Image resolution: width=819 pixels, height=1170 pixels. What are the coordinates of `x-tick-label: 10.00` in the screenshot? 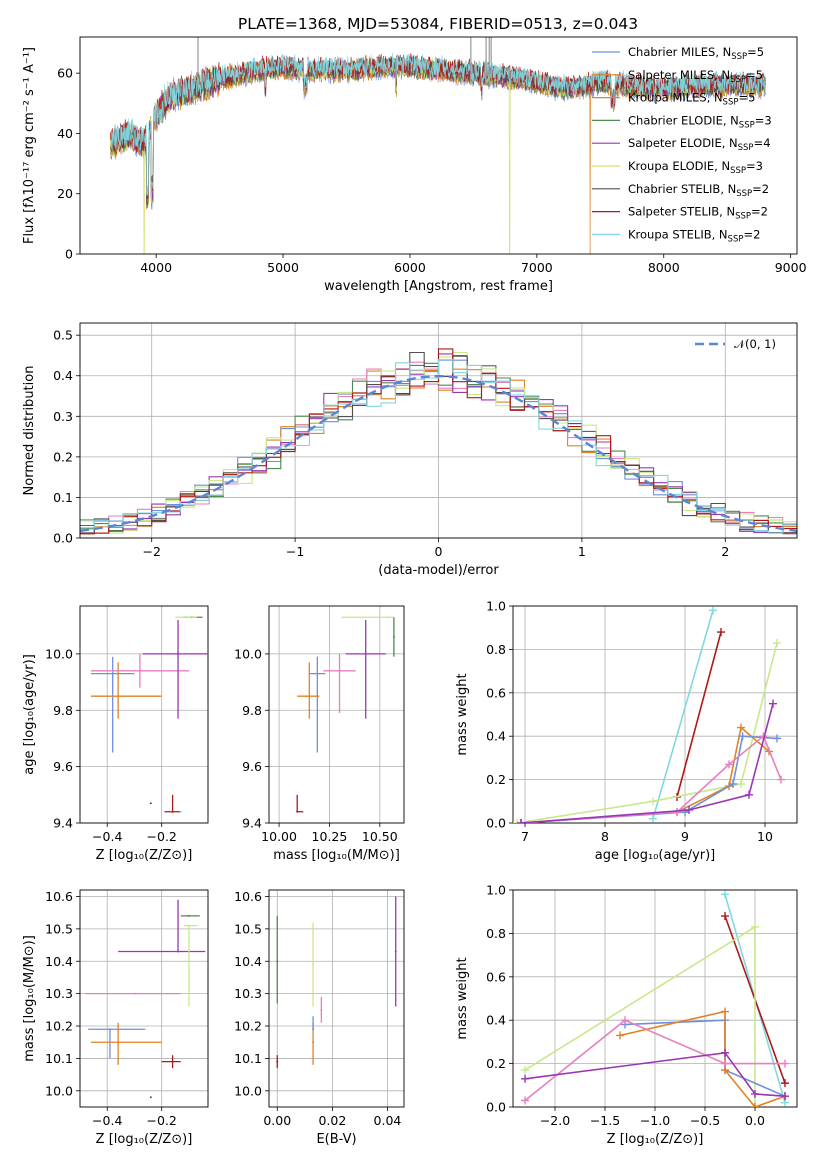 It's located at (279, 836).